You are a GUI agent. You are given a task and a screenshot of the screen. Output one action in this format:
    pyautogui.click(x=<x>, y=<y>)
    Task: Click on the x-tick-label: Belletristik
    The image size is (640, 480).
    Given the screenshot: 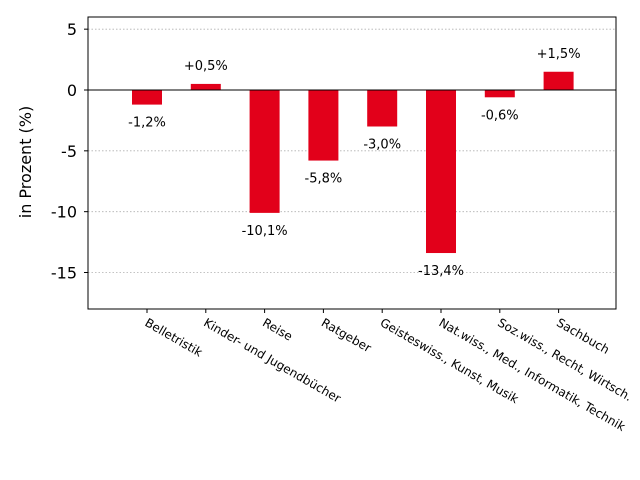 What is the action you would take?
    pyautogui.click(x=174, y=337)
    